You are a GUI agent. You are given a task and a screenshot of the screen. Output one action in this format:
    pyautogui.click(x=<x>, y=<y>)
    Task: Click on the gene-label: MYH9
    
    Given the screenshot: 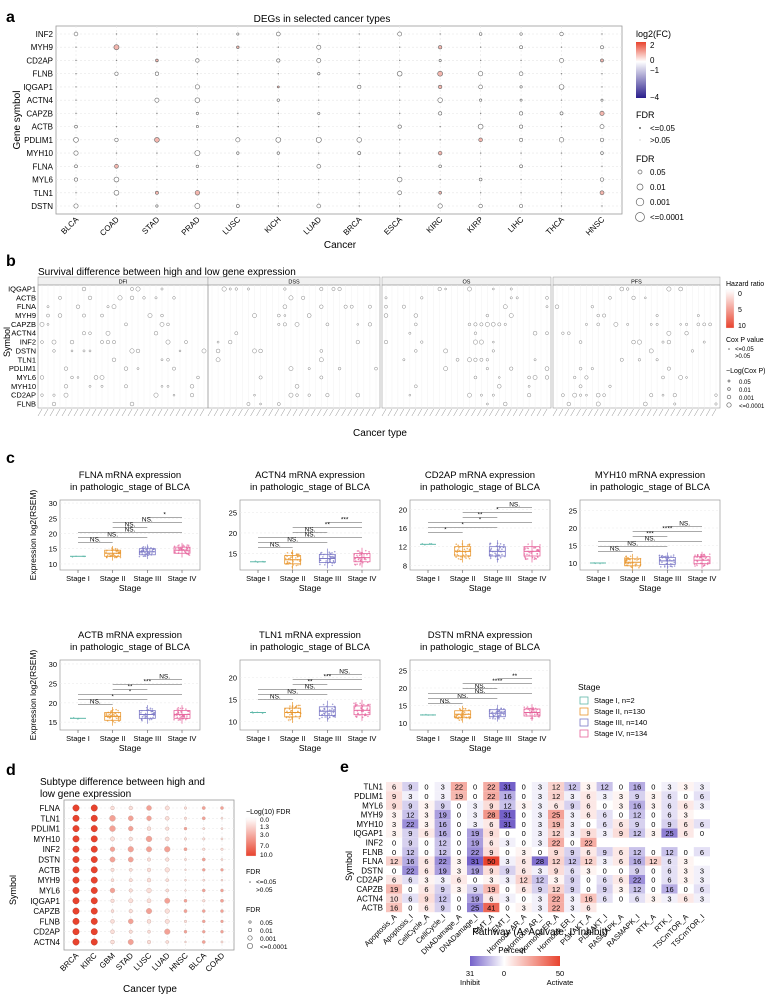 What is the action you would take?
    pyautogui.click(x=25, y=315)
    